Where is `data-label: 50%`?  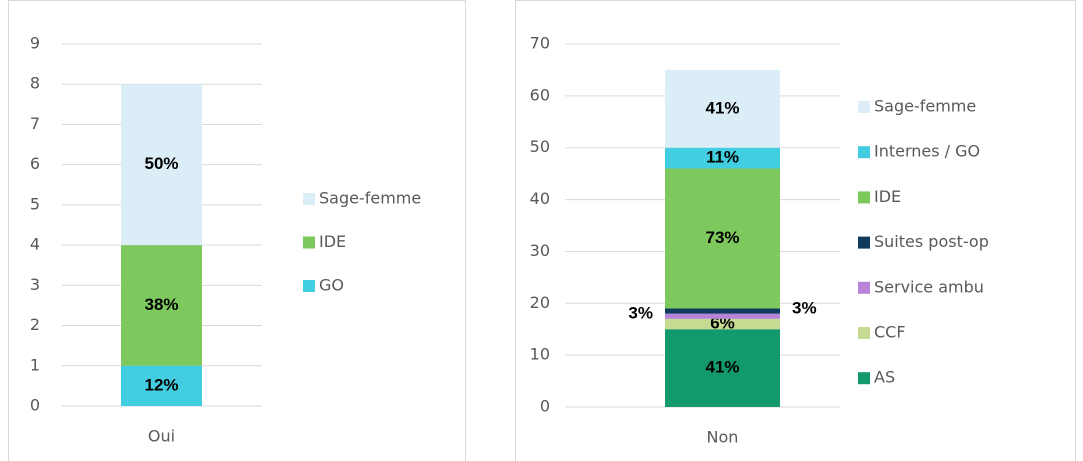 data-label: 50% is located at coordinates (161, 163).